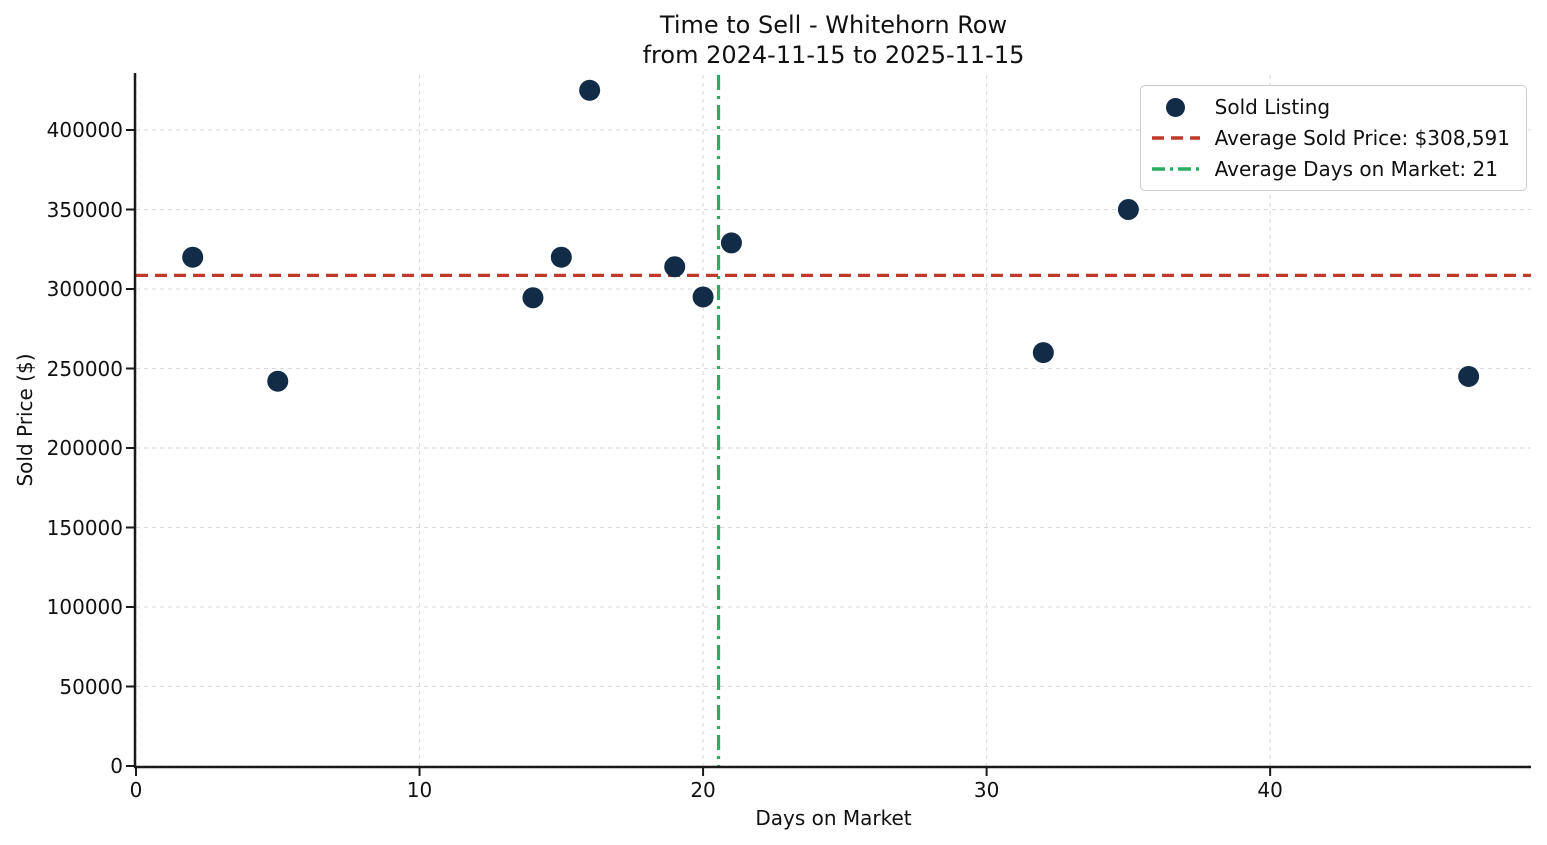 Image resolution: width=1547 pixels, height=845 pixels. I want to click on y-tick-label: 200000, so click(84, 448).